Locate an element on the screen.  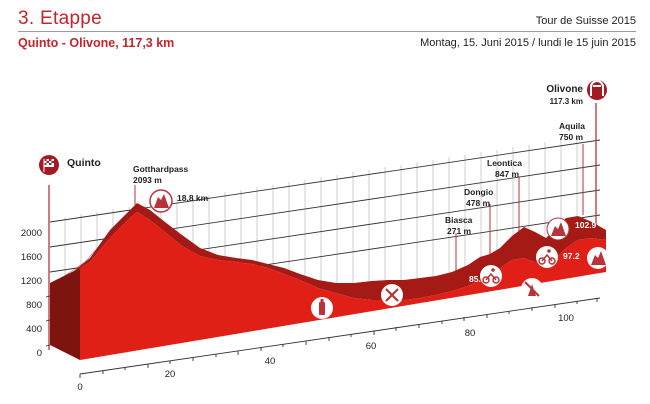
svg-text: 40 is located at coordinates (270, 361).